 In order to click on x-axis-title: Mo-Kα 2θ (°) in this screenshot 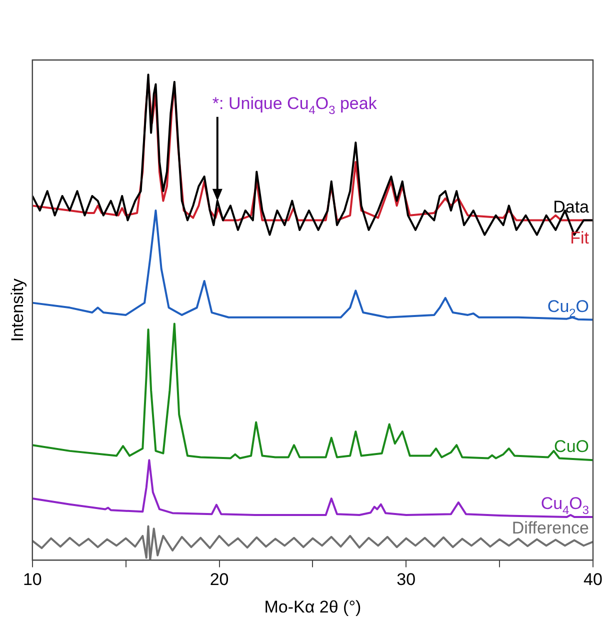, I will do `click(313, 606)`.